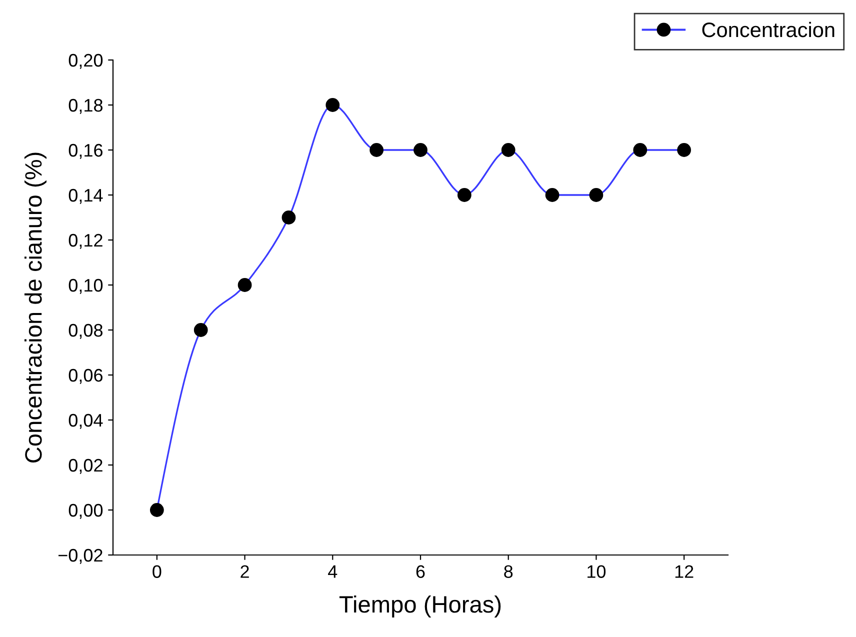  What do you see at coordinates (420, 571) in the screenshot?
I see `x-tick-label: 6` at bounding box center [420, 571].